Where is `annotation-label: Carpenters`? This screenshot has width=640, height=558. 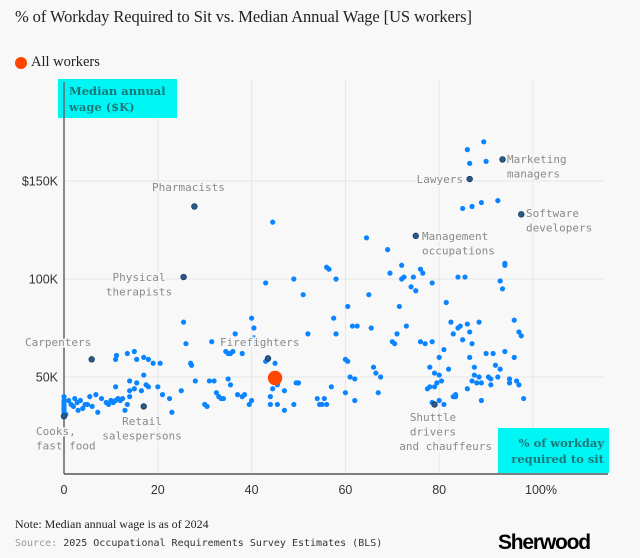
annotation-label: Carpenters is located at coordinates (58, 342).